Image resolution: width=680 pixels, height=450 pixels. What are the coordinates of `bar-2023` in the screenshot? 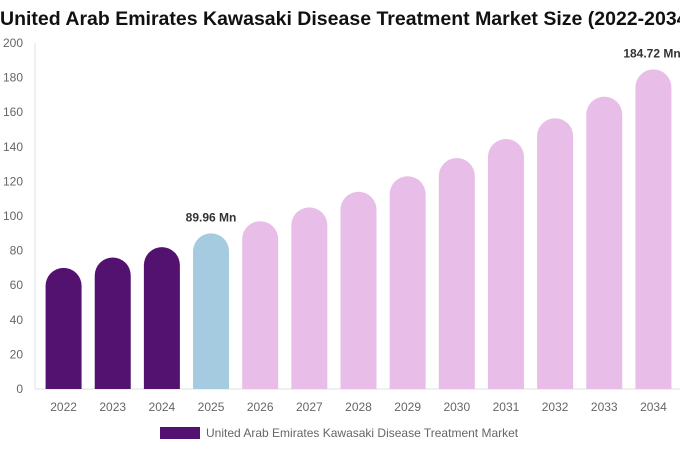 It's located at (112, 323).